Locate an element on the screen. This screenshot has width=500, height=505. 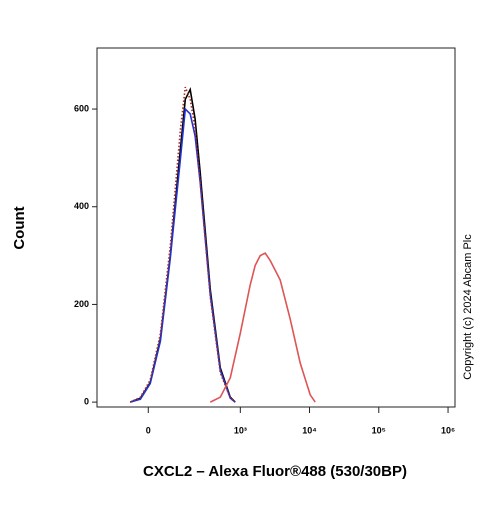
x-tick-label: 10⁵ is located at coordinates (379, 430).